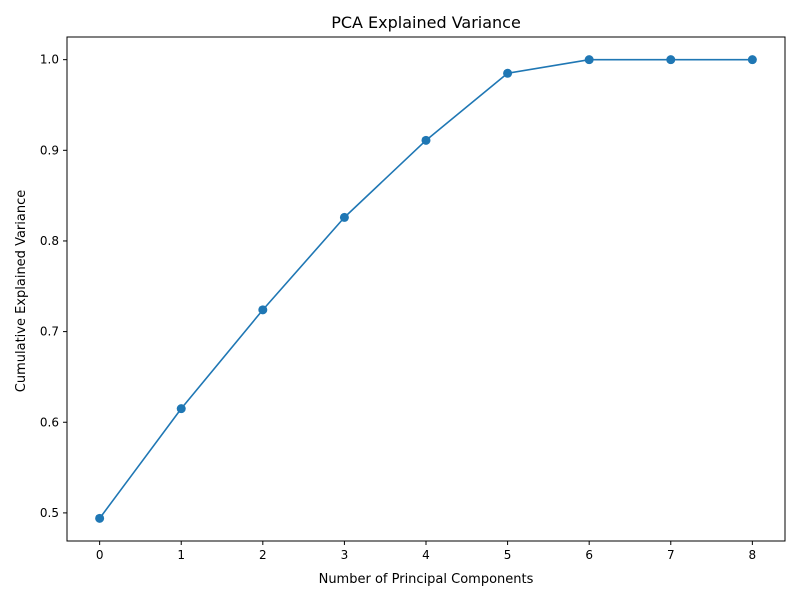  I want to click on x-tick-label: 7, so click(671, 555).